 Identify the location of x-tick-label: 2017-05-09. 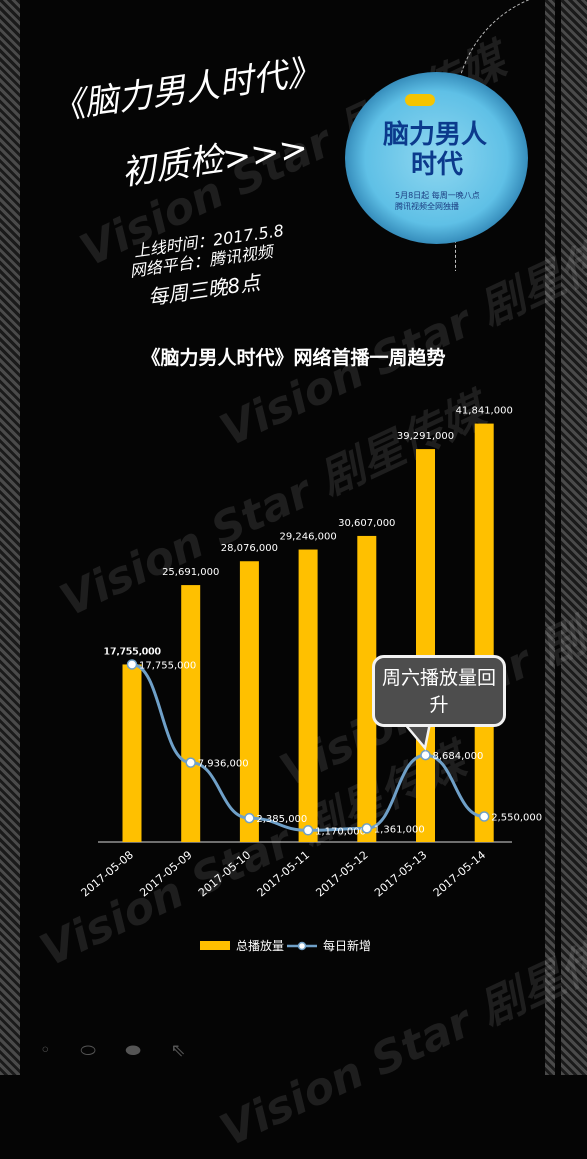
(165, 873).